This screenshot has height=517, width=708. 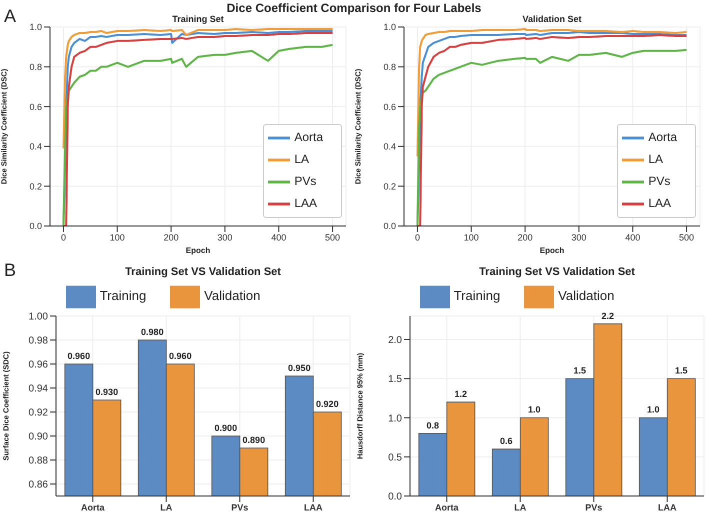 I want to click on y-tick-label: 2.0, so click(x=395, y=340).